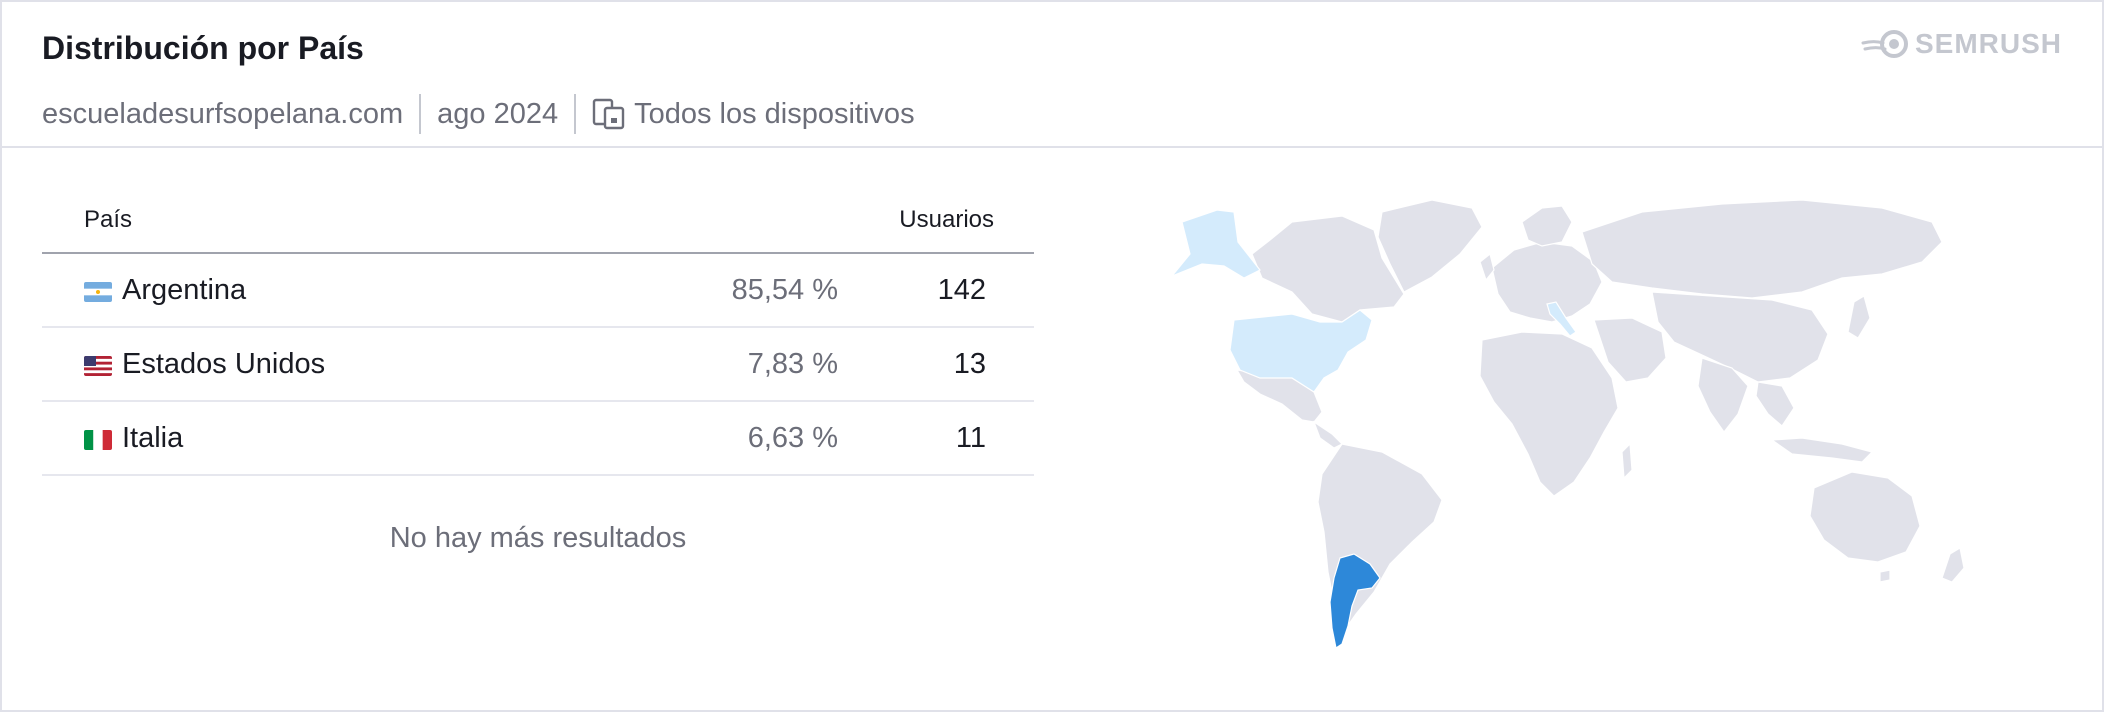 The width and height of the screenshot is (2104, 712). What do you see at coordinates (1549, 414) in the screenshot?
I see `map-region-africa` at bounding box center [1549, 414].